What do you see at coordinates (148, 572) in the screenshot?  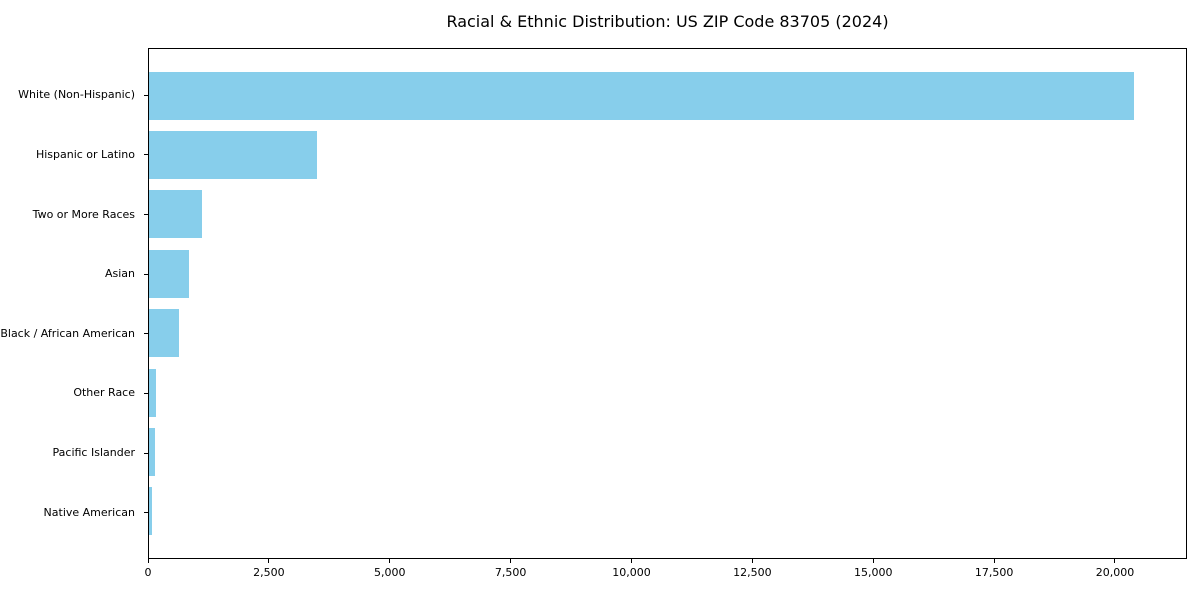 I see `x-tick-label: 0` at bounding box center [148, 572].